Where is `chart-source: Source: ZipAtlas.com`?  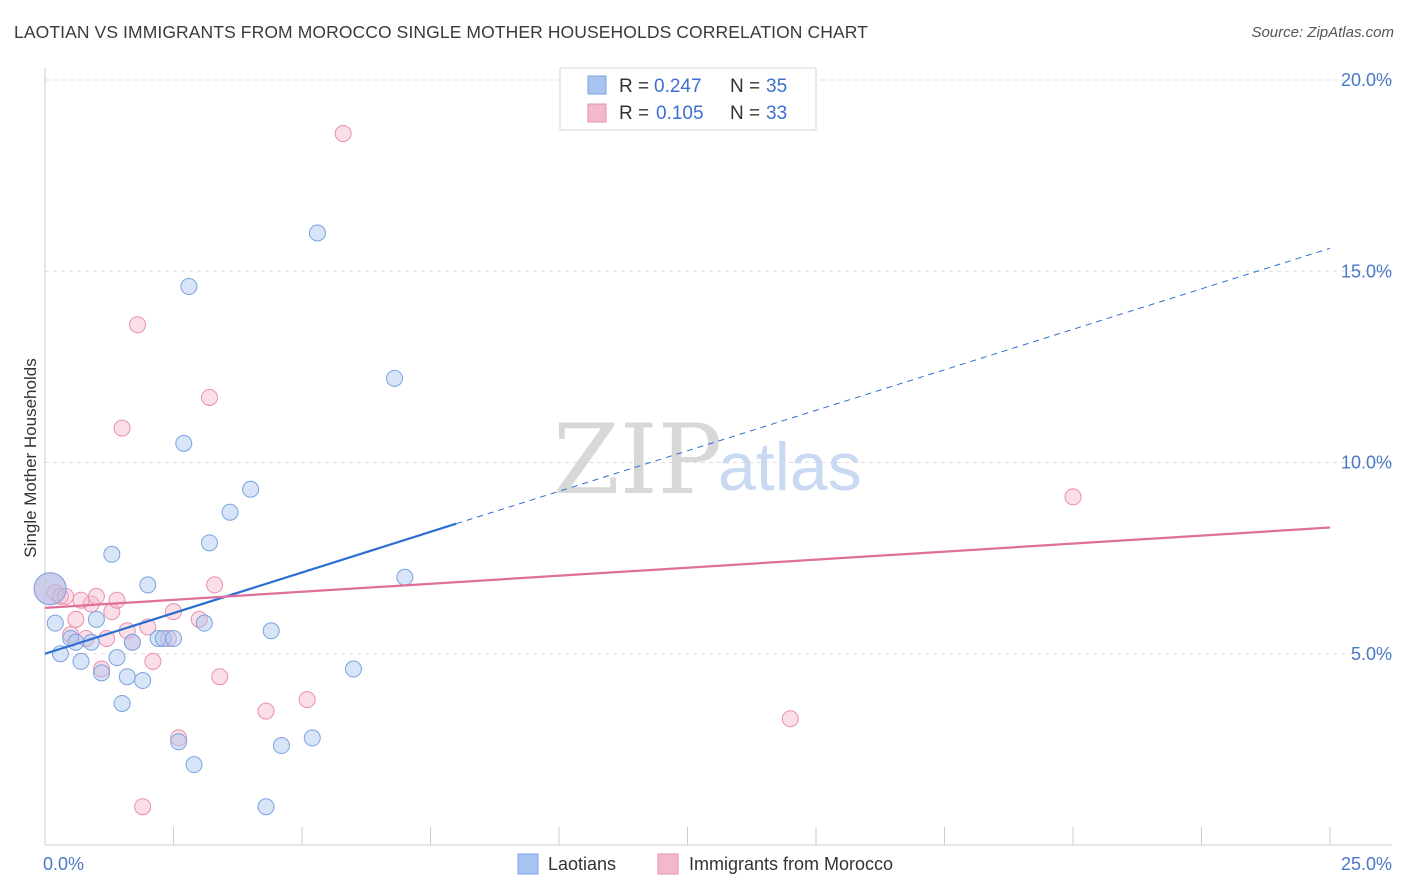
chart-source: Source: ZipAtlas.com is located at coordinates (1322, 32).